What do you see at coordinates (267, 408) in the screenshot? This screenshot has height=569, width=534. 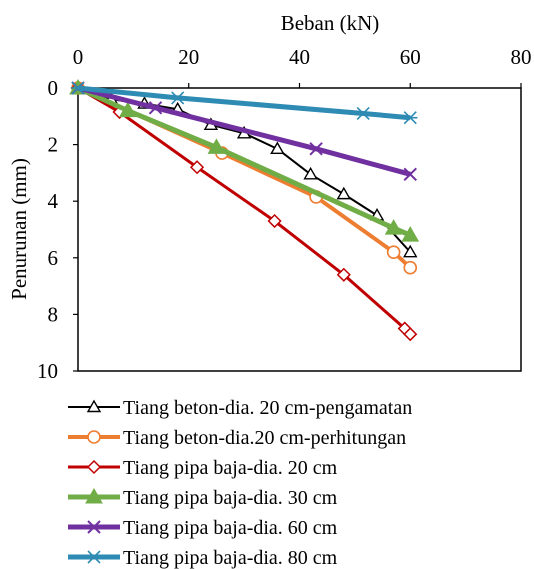 I see `legend-label: Tiang beton-dia. 20 cm-pengamatan` at bounding box center [267, 408].